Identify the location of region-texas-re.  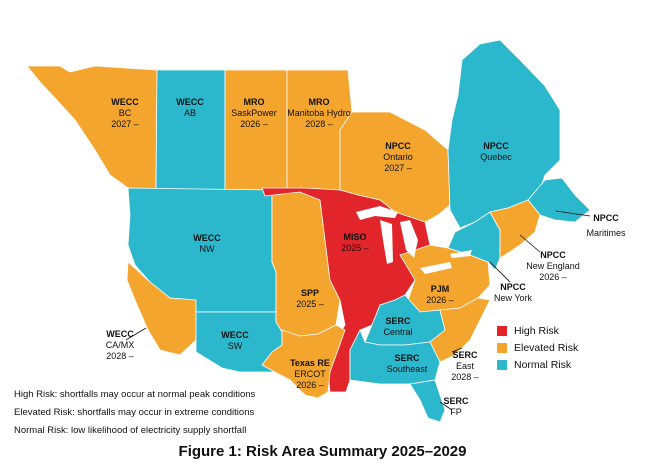
(303, 361).